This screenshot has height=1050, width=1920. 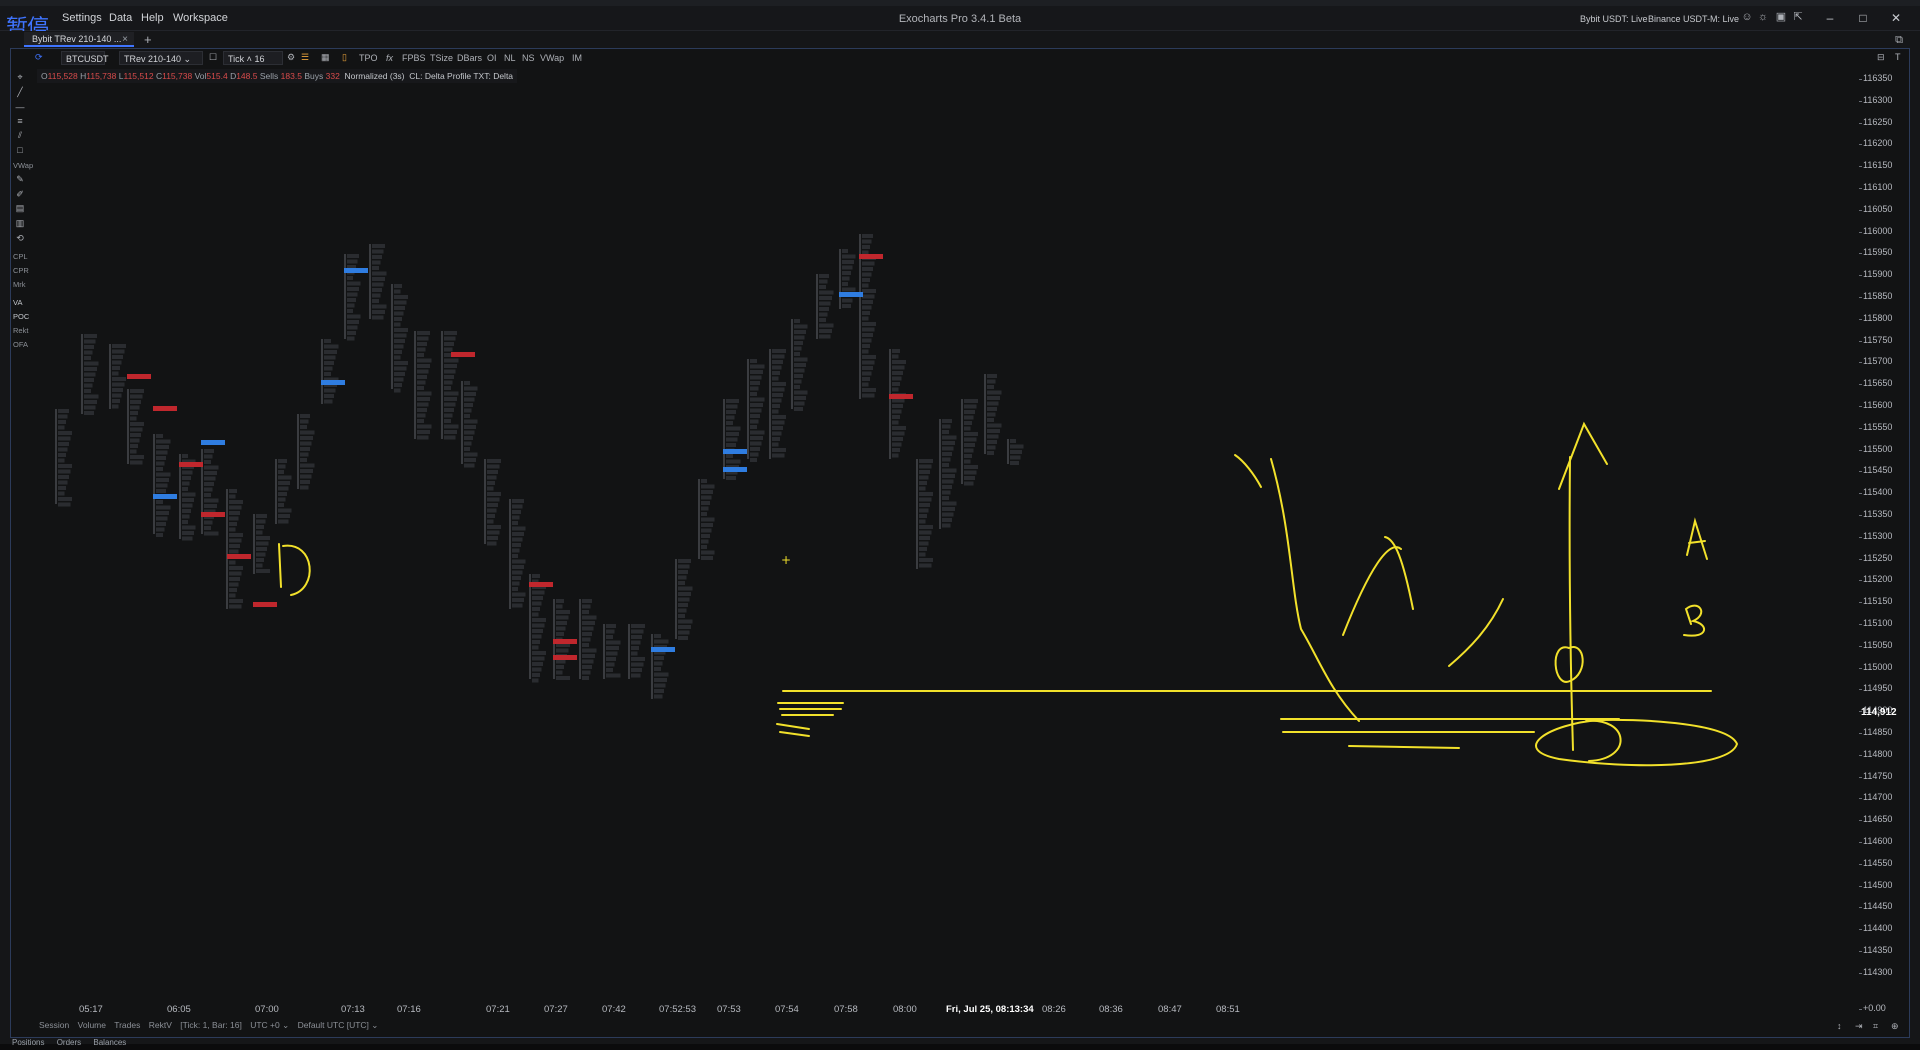 What do you see at coordinates (1875, 971) in the screenshot?
I see `price-tick: 114300` at bounding box center [1875, 971].